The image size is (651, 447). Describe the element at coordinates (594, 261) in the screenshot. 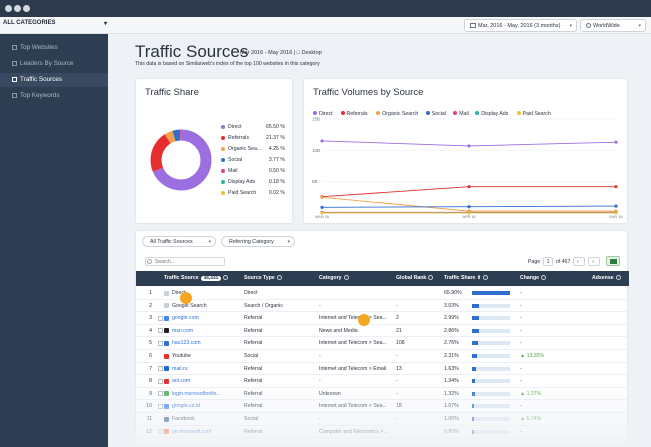

I see `next-page-button: ›` at that location.